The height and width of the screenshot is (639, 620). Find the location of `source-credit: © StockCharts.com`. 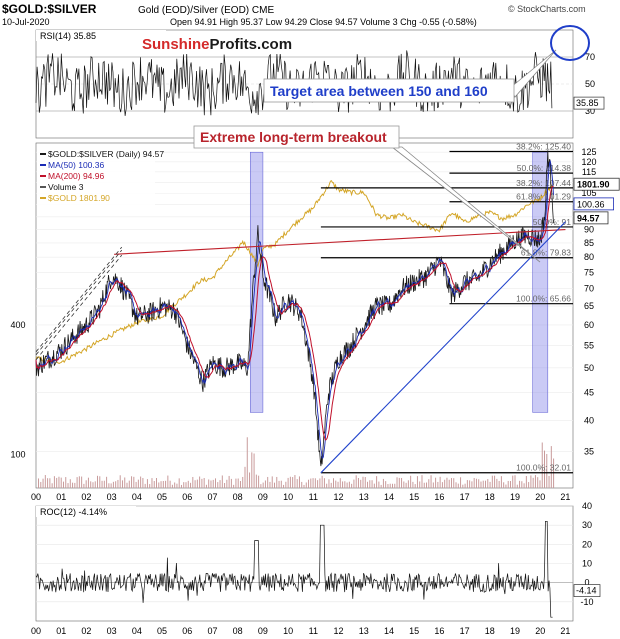

source-credit: © StockCharts.com is located at coordinates (547, 9).